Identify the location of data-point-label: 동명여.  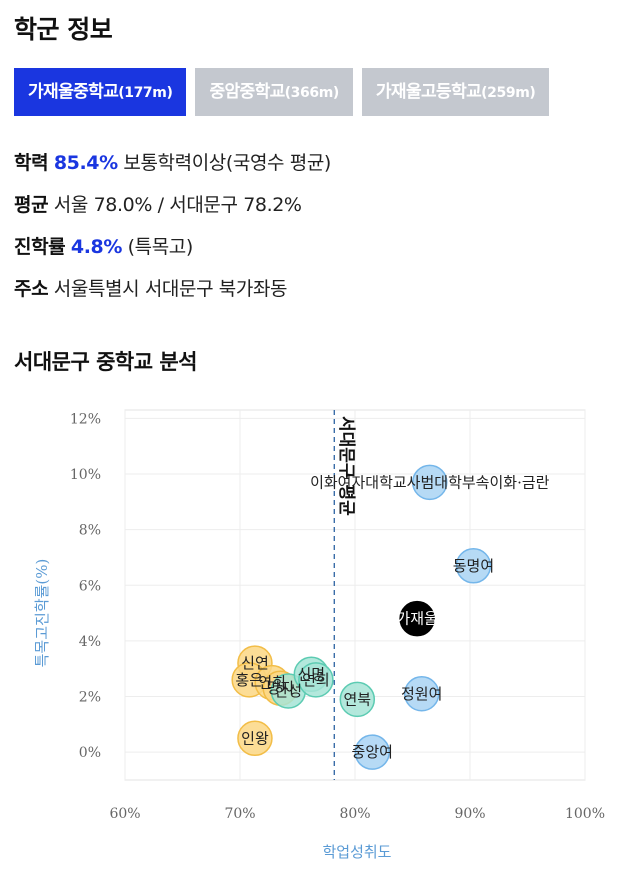
(473, 566).